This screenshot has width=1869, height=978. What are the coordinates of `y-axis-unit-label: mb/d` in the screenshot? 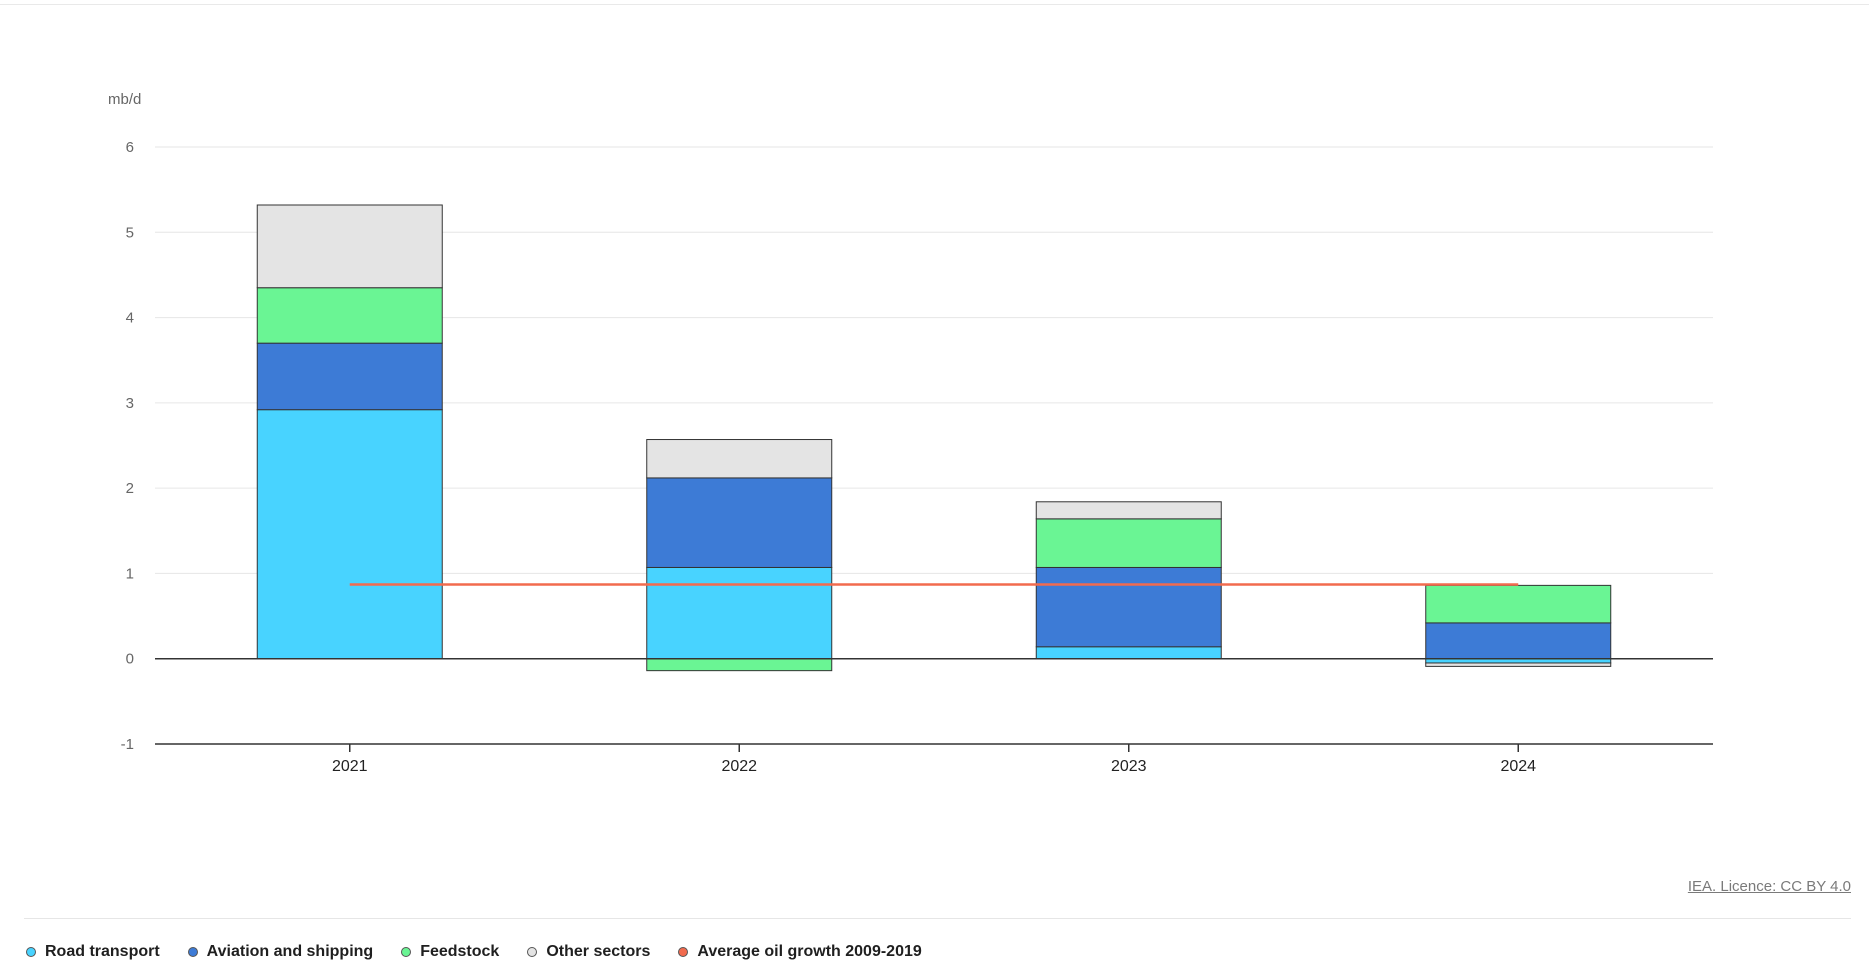 It's located at (124, 99).